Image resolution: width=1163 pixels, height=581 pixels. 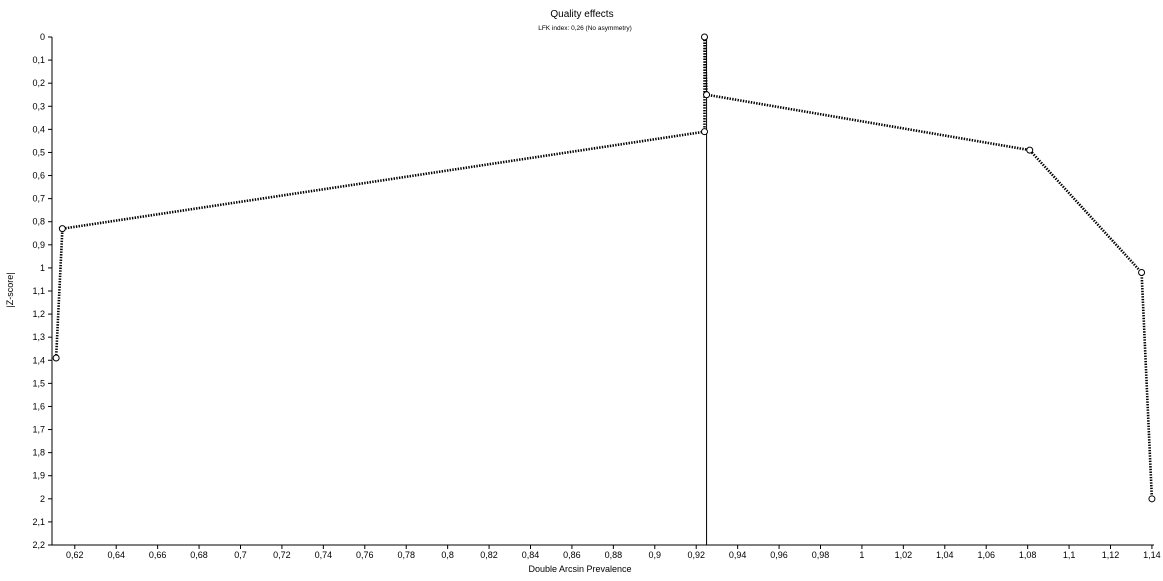 I want to click on x-axis-title: Double Arcsin Prevalence, so click(x=579, y=569).